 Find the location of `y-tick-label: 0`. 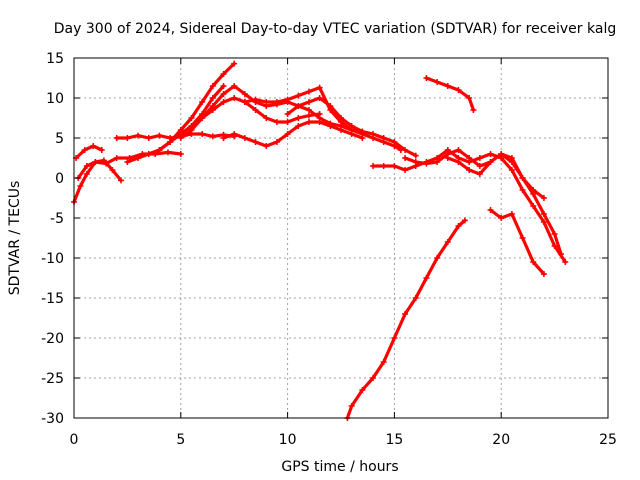

y-tick-label: 0 is located at coordinates (59, 179).